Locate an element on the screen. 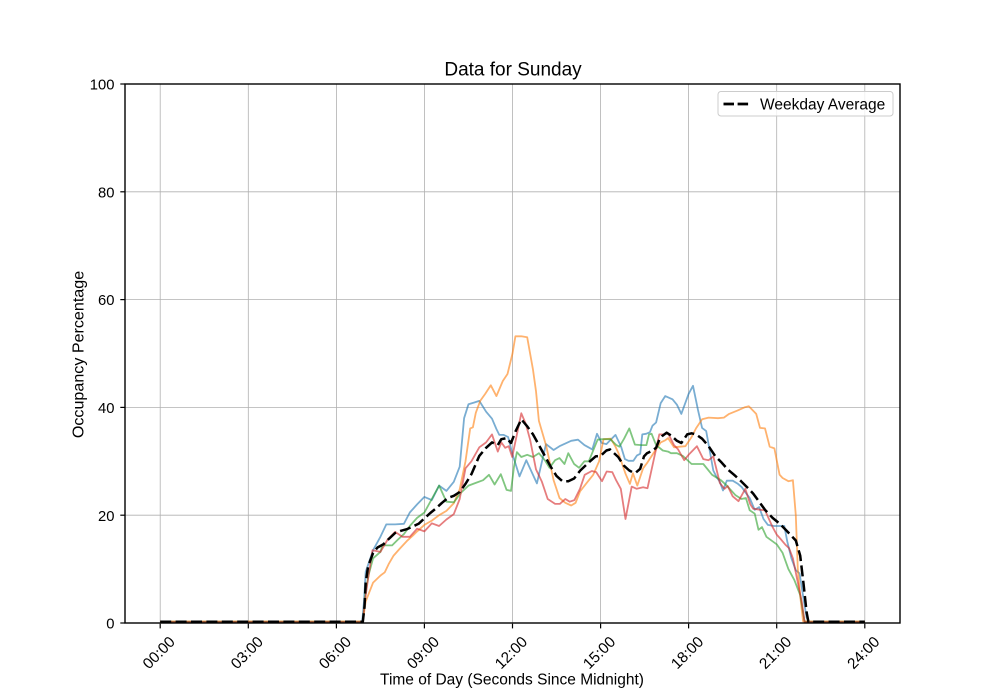 Image resolution: width=1000 pixels, height=700 pixels. svg-text: 40 is located at coordinates (106, 409).